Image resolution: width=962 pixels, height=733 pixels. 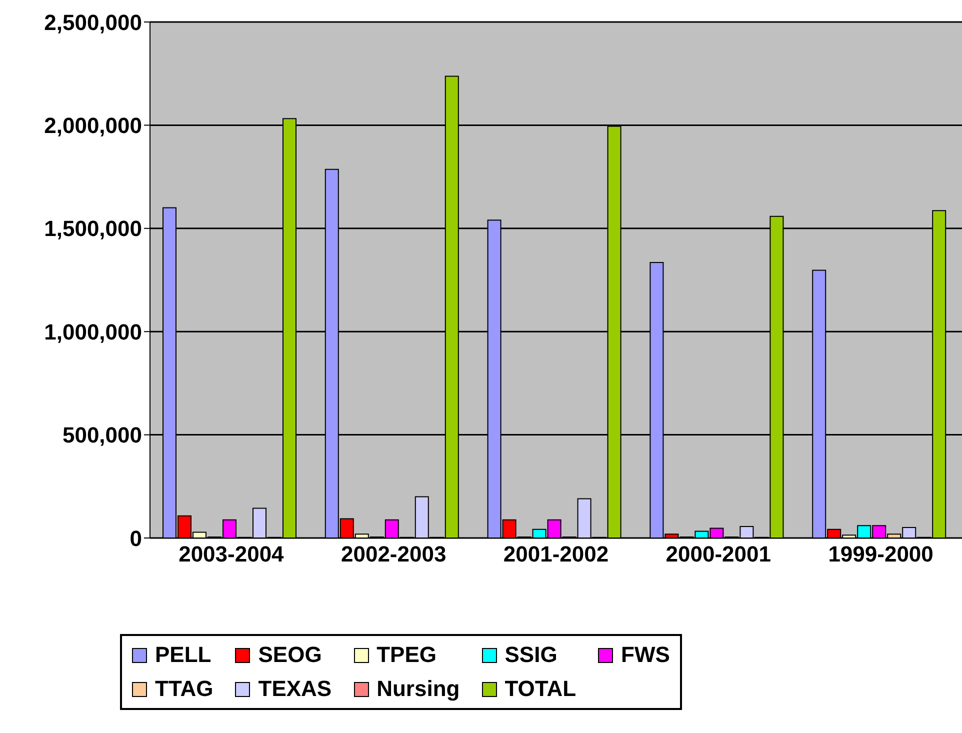 What do you see at coordinates (540, 689) in the screenshot?
I see `legend-label: TOTAL` at bounding box center [540, 689].